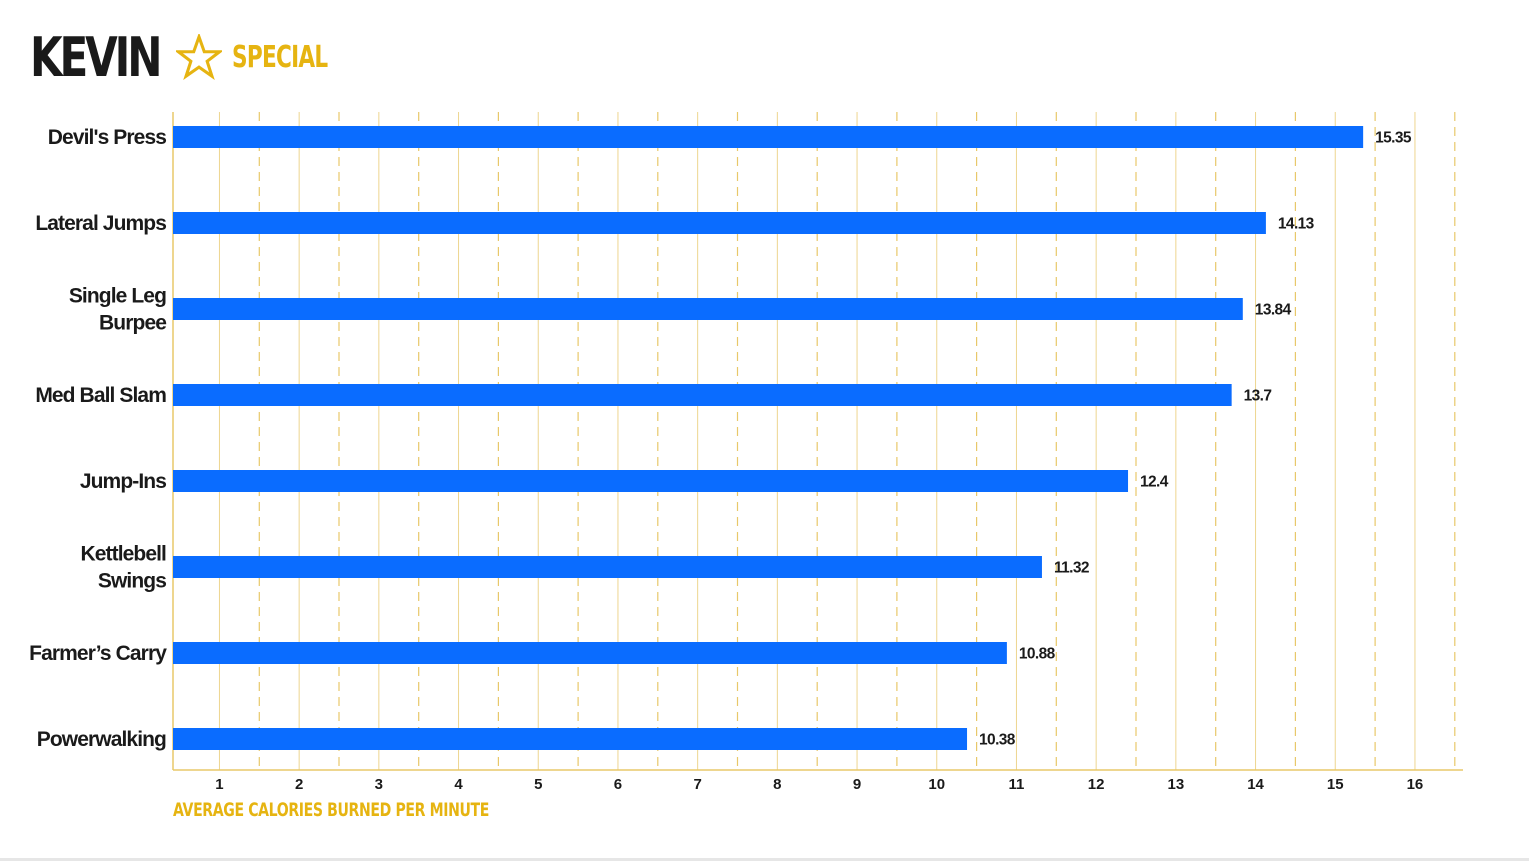 The height and width of the screenshot is (861, 1529). Describe the element at coordinates (618, 784) in the screenshot. I see `x-tick-label: 6` at that location.